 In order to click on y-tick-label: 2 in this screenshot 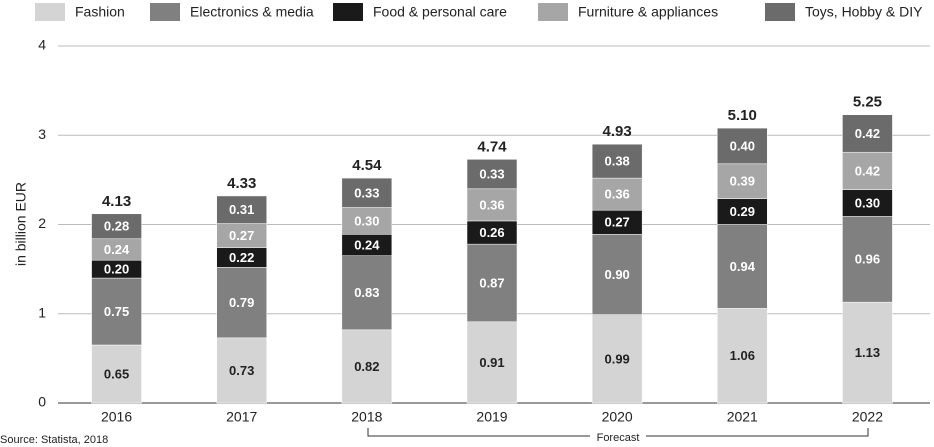, I will do `click(42, 223)`.